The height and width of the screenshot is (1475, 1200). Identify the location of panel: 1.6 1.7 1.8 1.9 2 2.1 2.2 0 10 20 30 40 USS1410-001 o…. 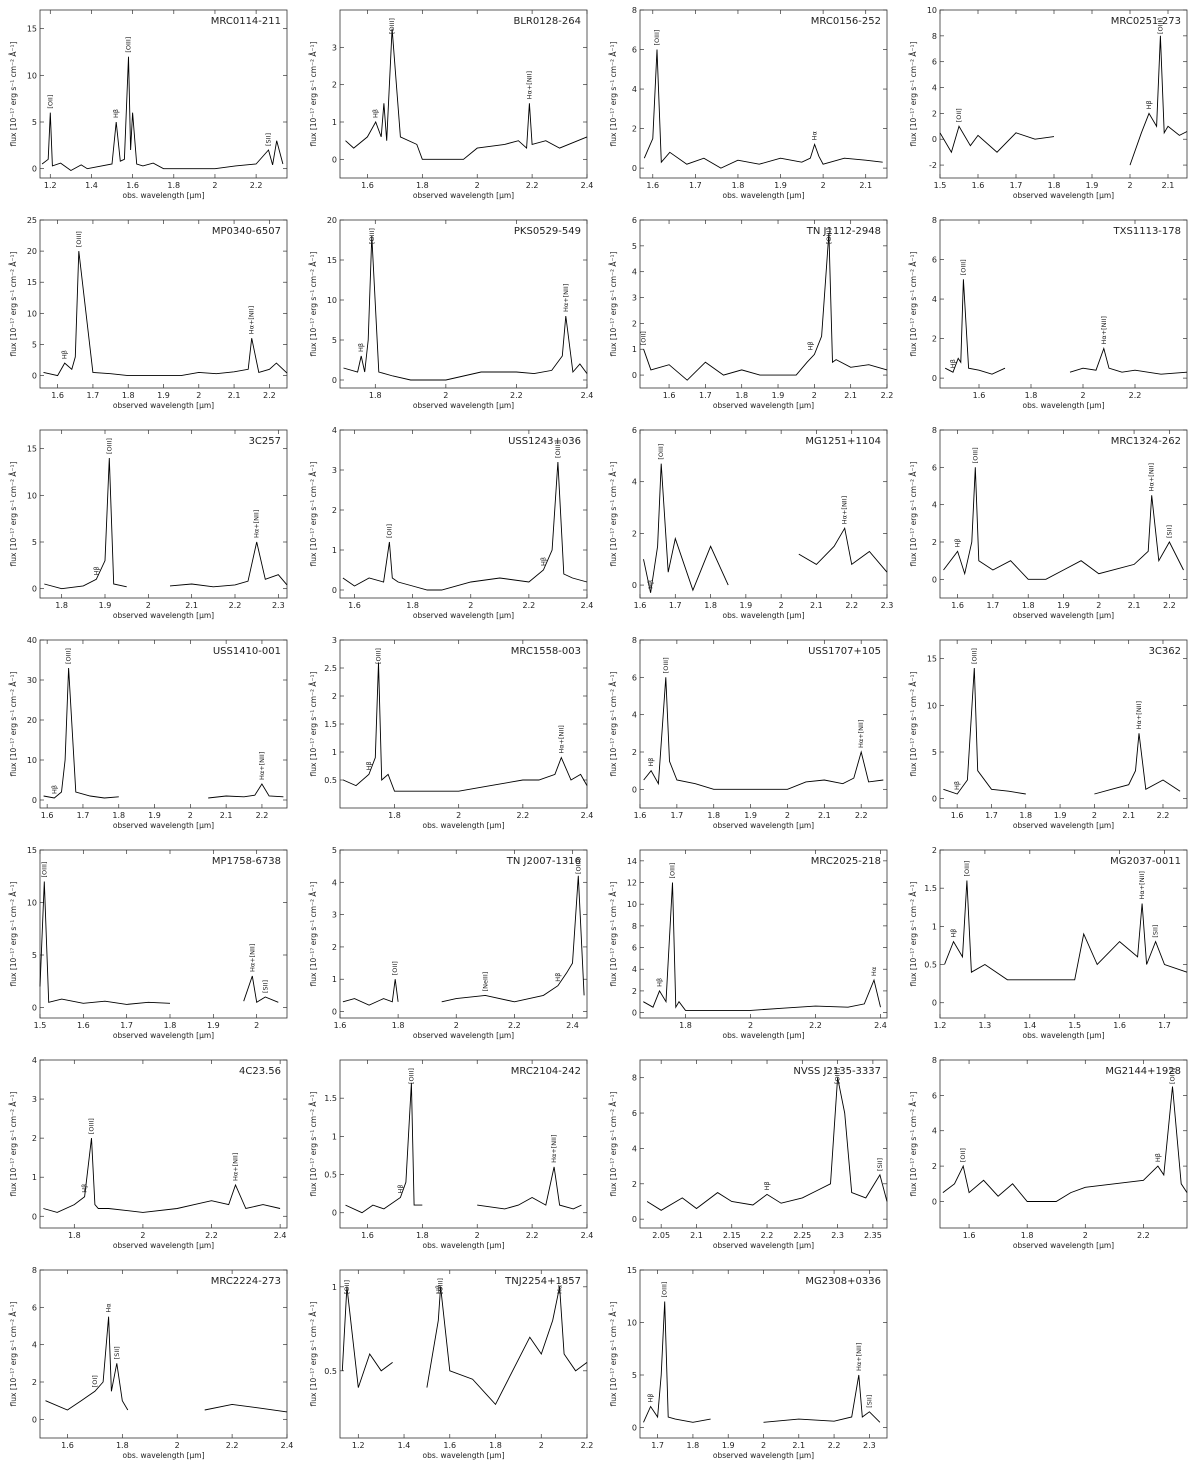
(148, 733).